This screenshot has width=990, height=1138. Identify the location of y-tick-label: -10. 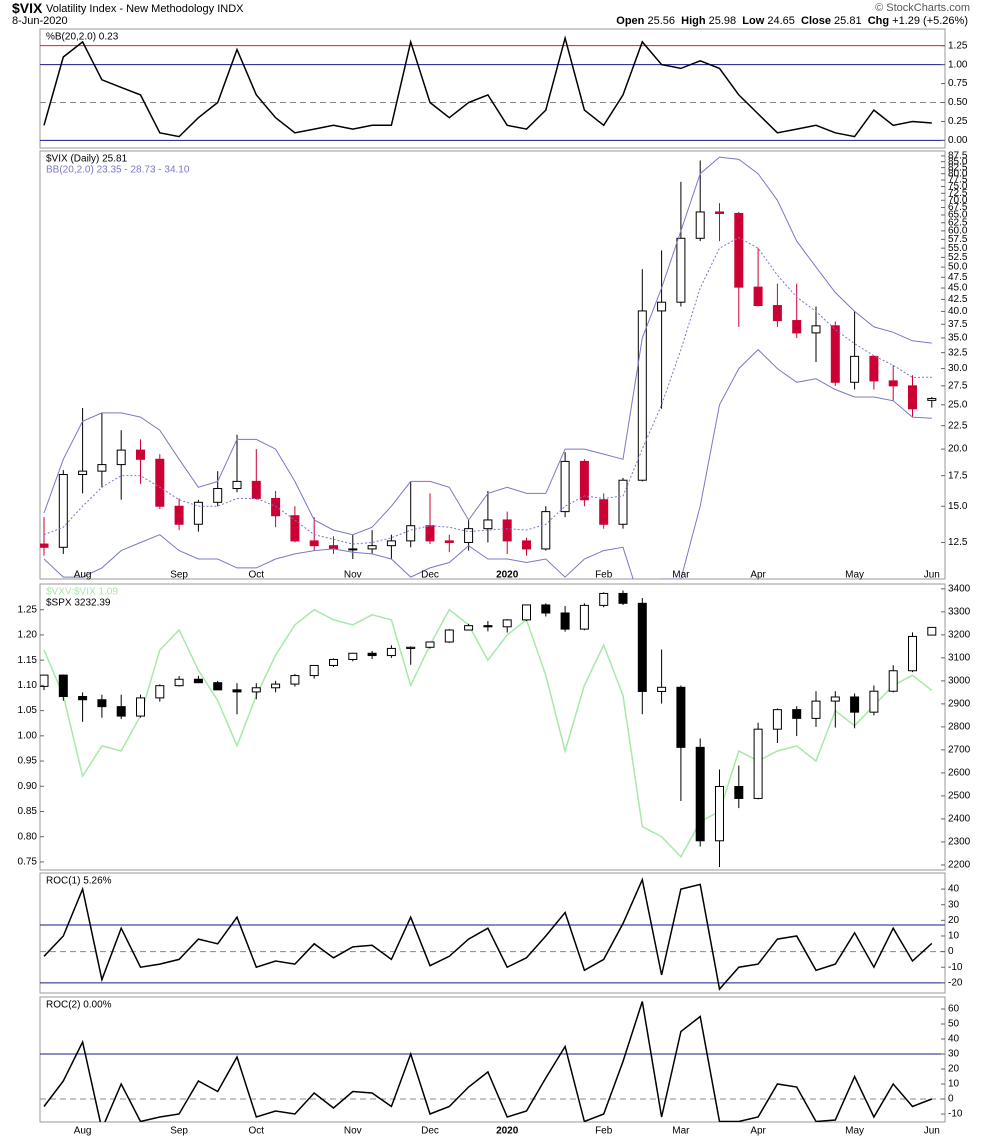
(955, 967).